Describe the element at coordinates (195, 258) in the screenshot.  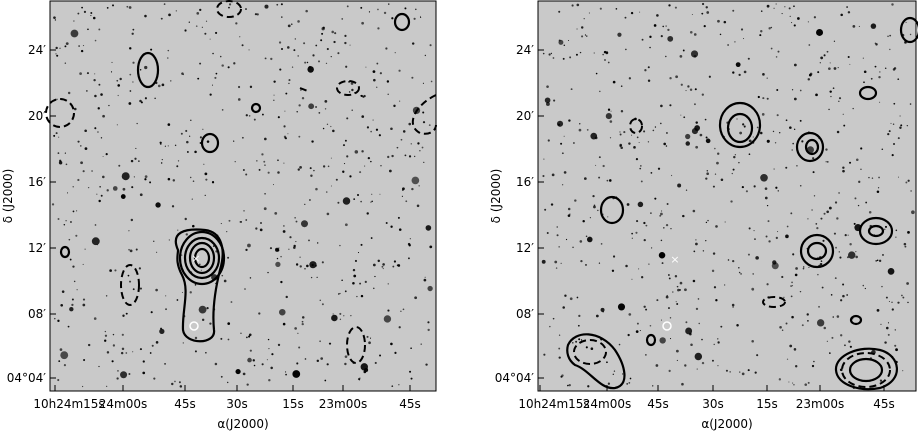
I see `marker-x: ×` at that location.